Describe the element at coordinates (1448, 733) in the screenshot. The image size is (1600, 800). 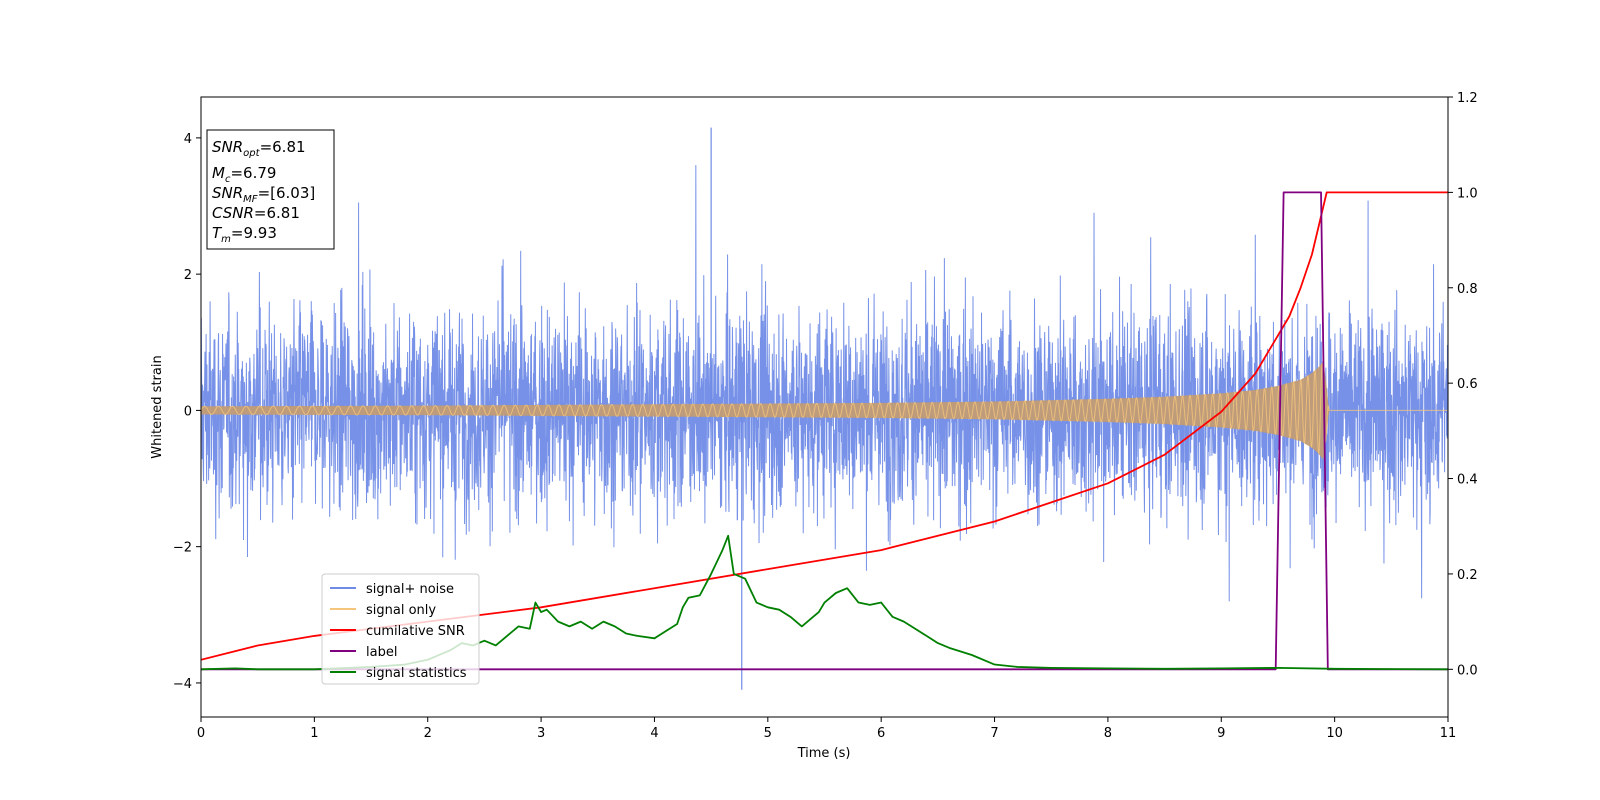
I see `x-tick-label: 11` at that location.